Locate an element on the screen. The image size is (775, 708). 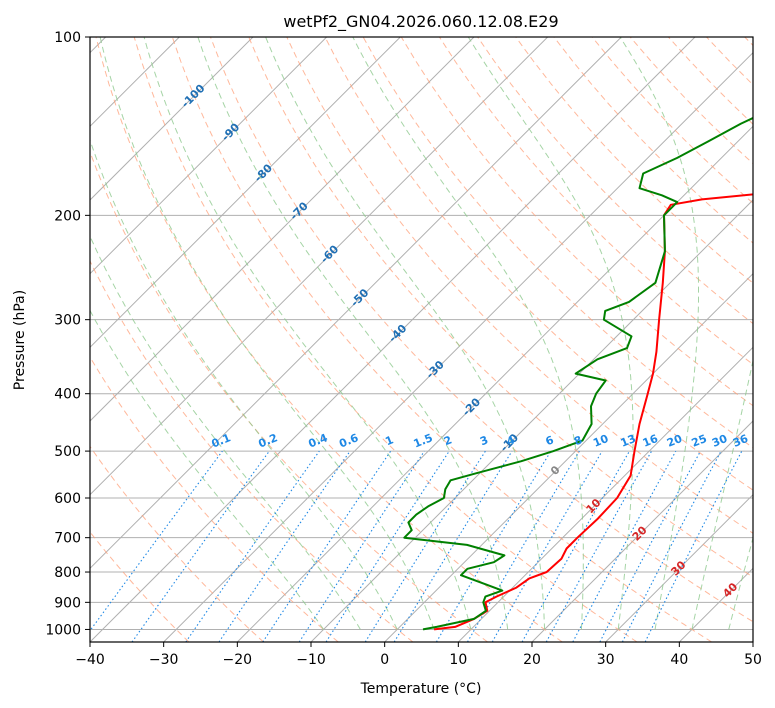
x-tick-label: −40 is located at coordinates (90, 660).